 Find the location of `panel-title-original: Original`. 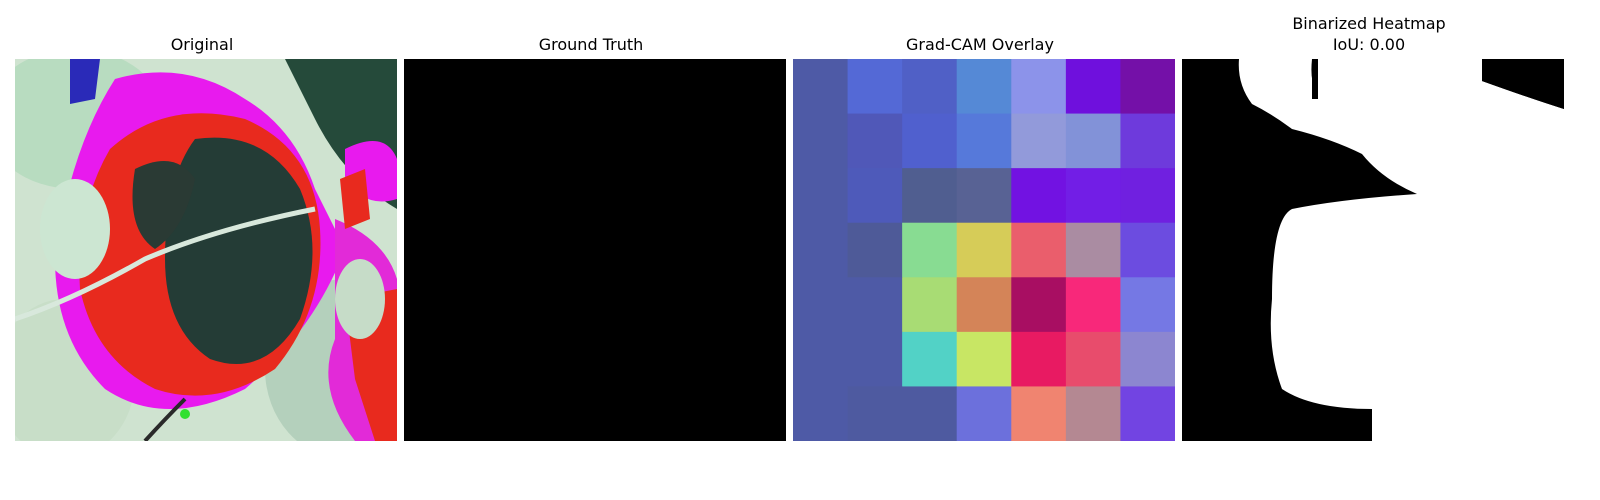

panel-title-original: Original is located at coordinates (202, 44).